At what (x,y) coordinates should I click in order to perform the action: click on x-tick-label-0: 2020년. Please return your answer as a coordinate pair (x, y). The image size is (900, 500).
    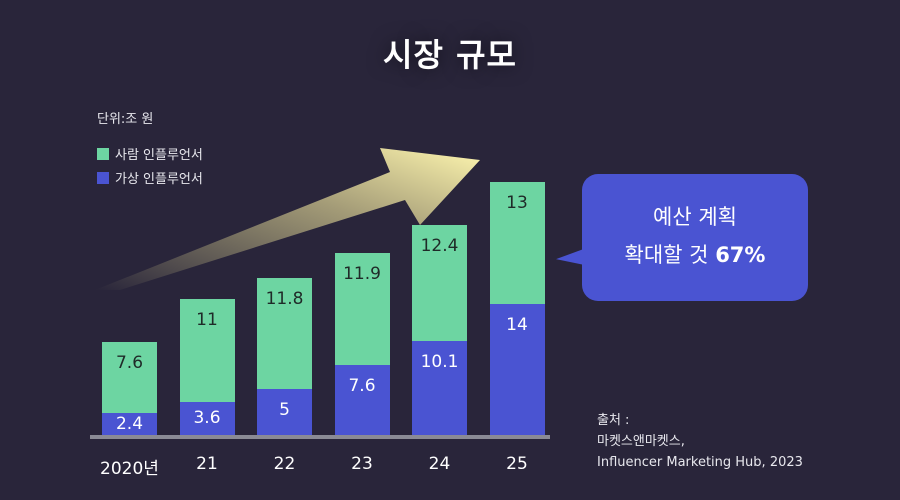
    Looking at the image, I should click on (129, 469).